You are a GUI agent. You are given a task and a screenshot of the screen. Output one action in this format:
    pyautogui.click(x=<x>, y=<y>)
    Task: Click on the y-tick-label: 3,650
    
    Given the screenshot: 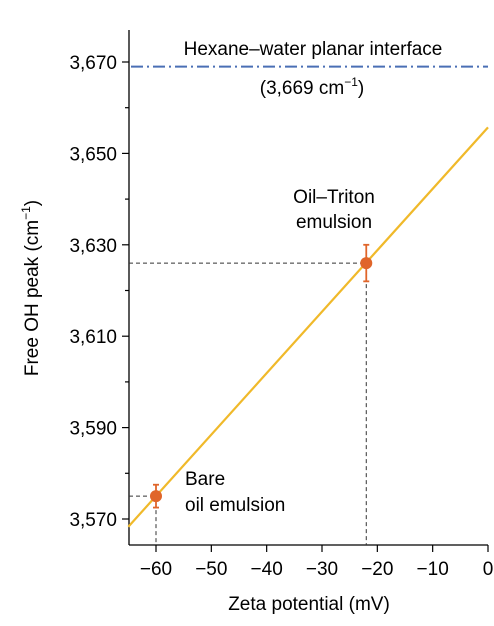 What is the action you would take?
    pyautogui.click(x=93, y=154)
    